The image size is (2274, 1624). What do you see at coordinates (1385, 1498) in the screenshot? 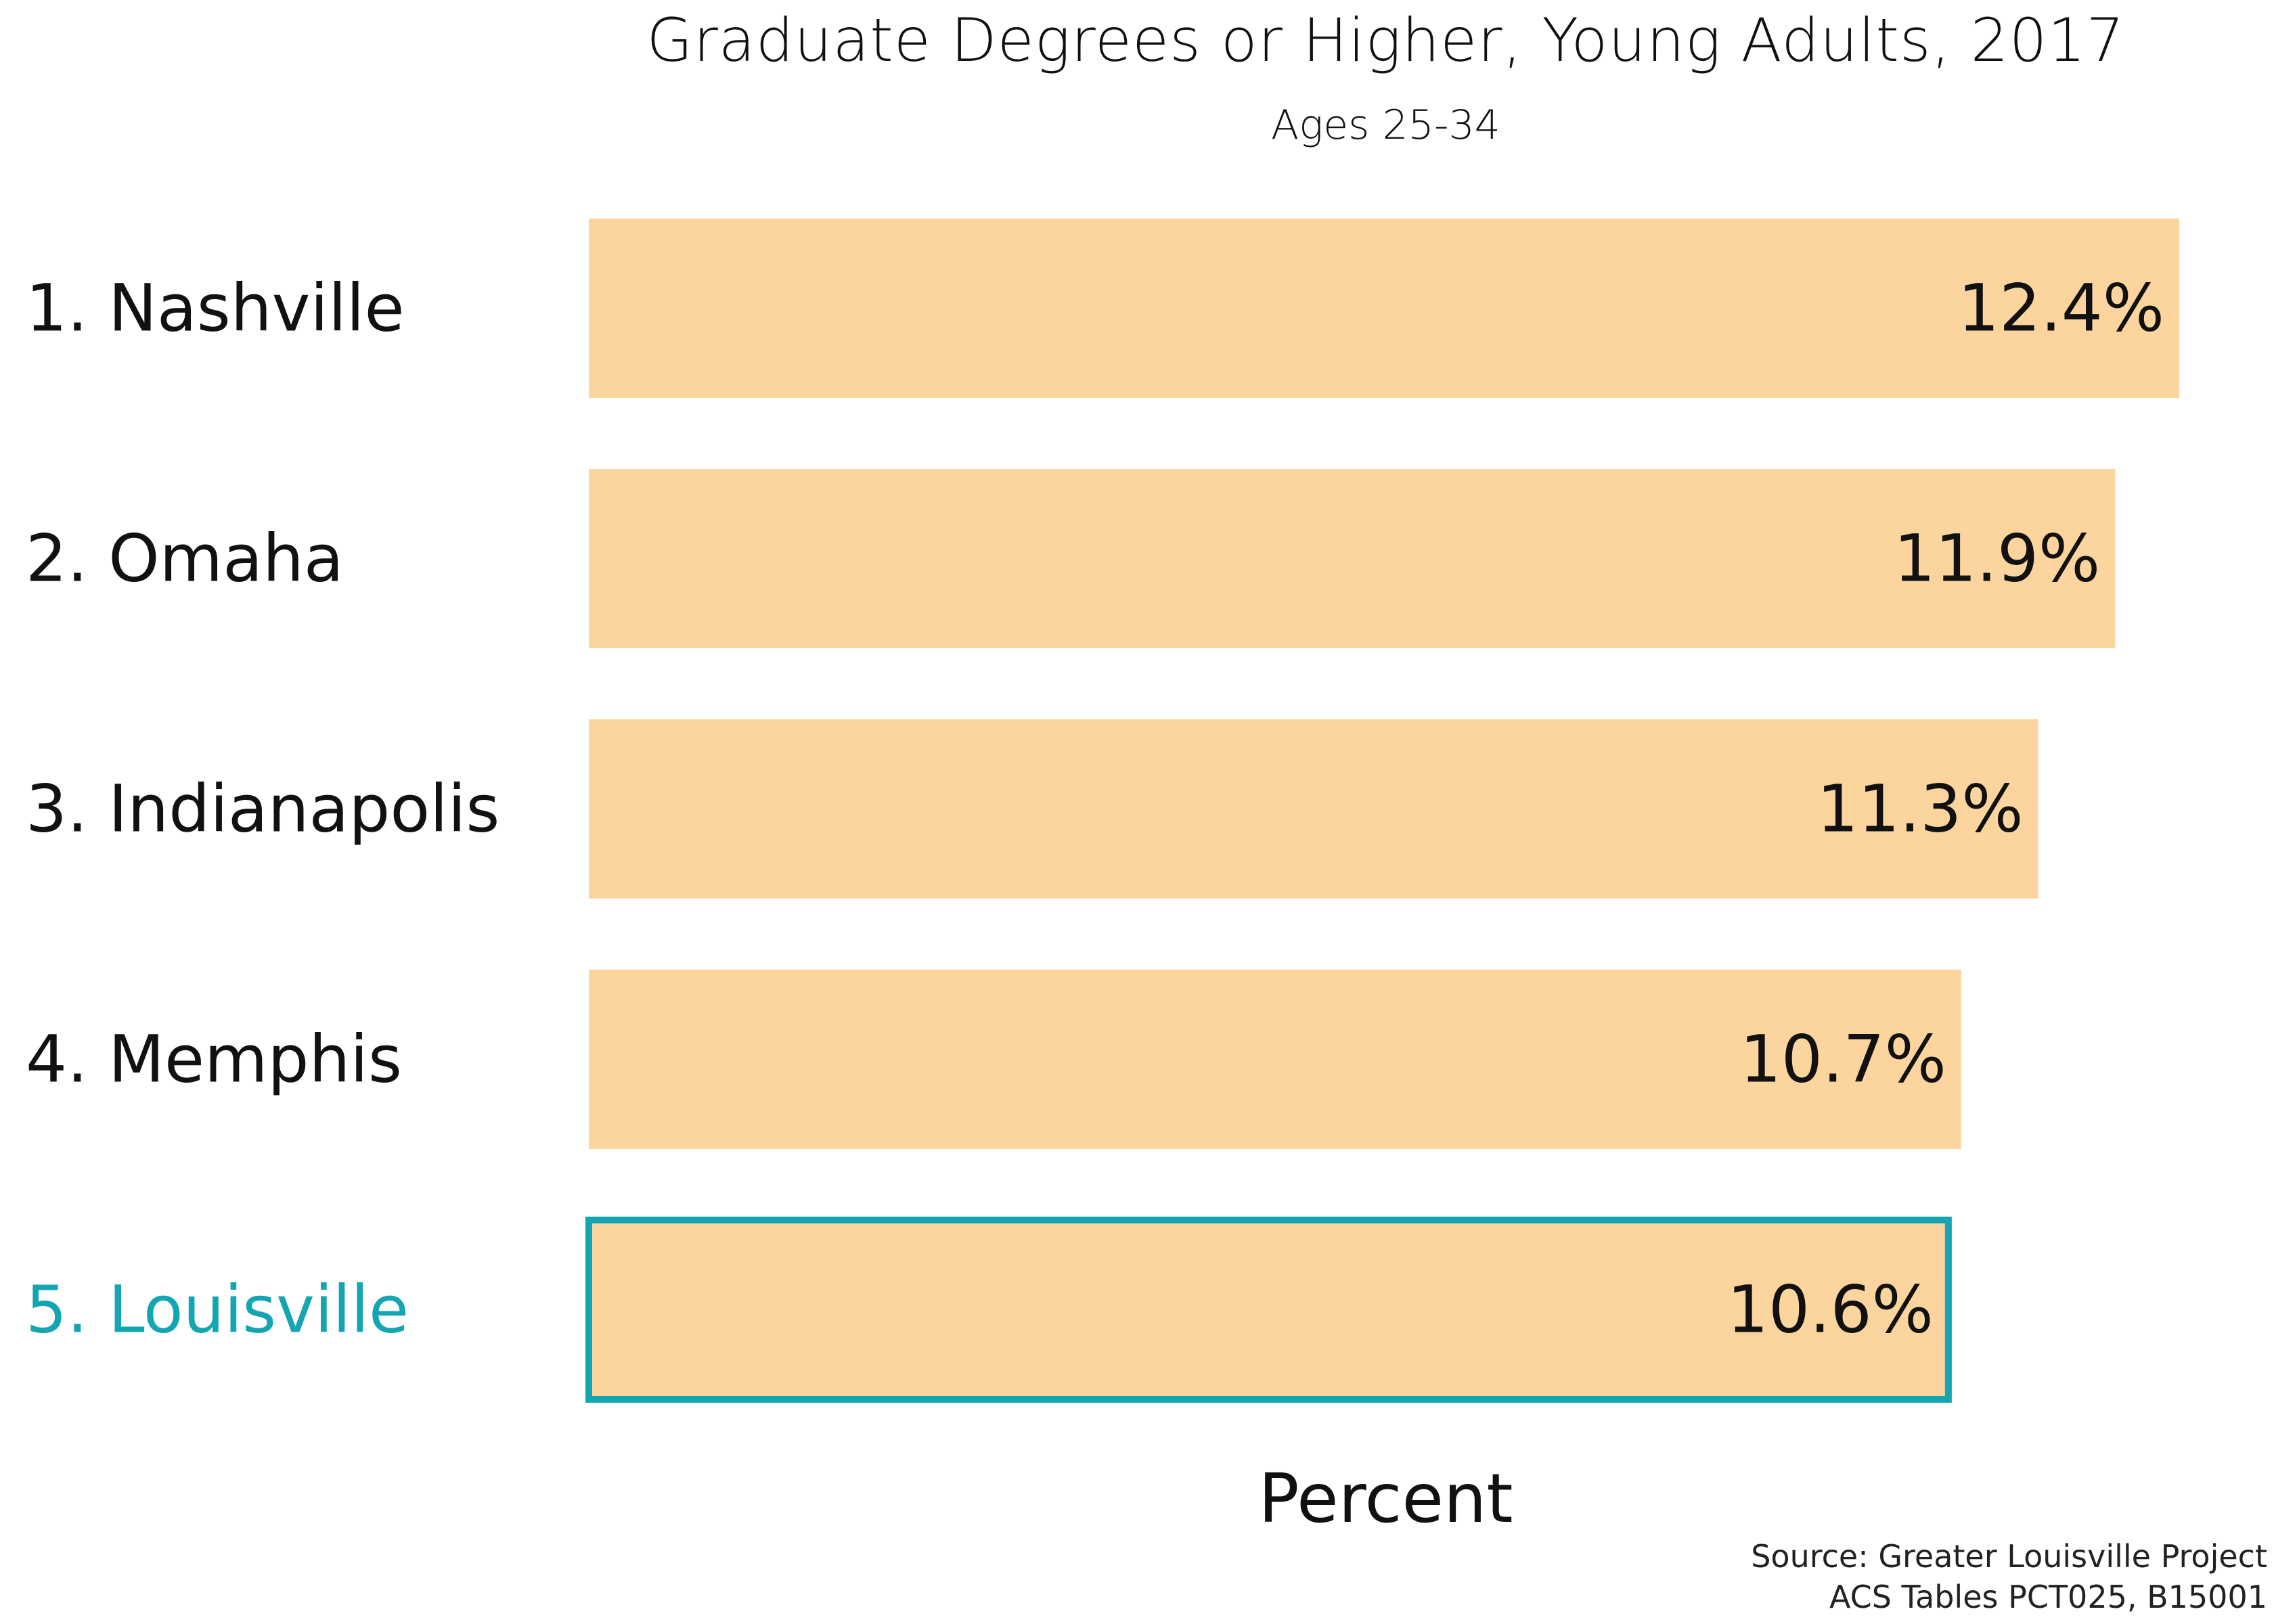
I see `x-axis-label: Percent` at bounding box center [1385, 1498].